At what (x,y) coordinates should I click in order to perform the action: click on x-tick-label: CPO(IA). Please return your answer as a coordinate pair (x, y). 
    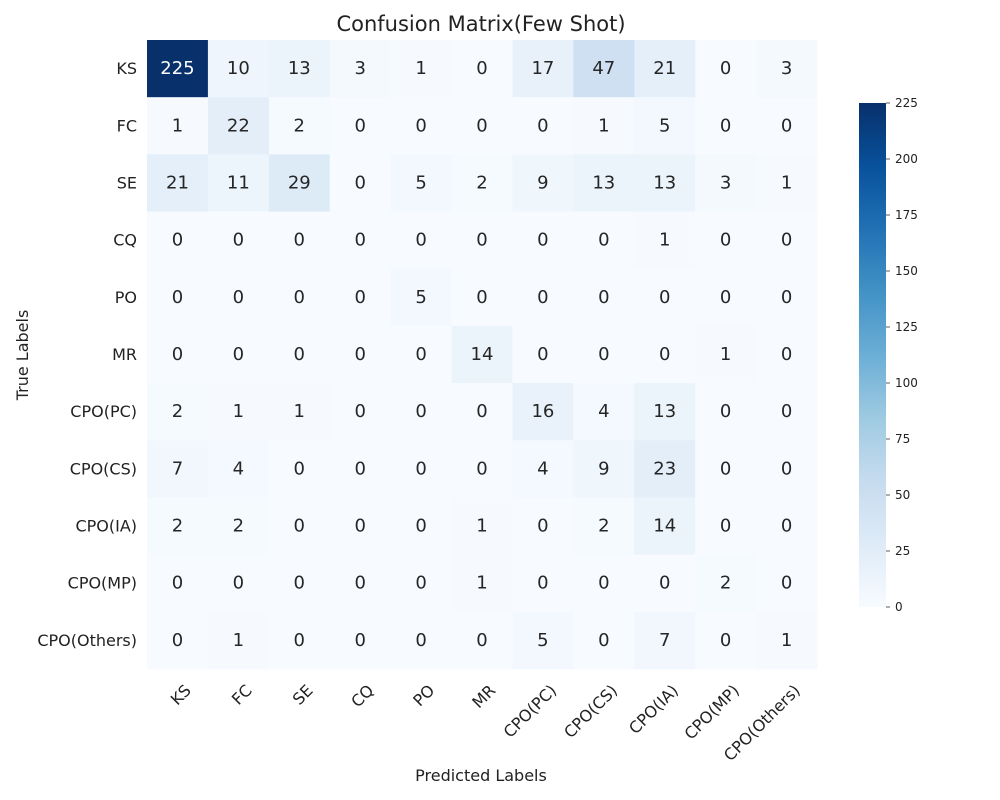
    Looking at the image, I should click on (653, 709).